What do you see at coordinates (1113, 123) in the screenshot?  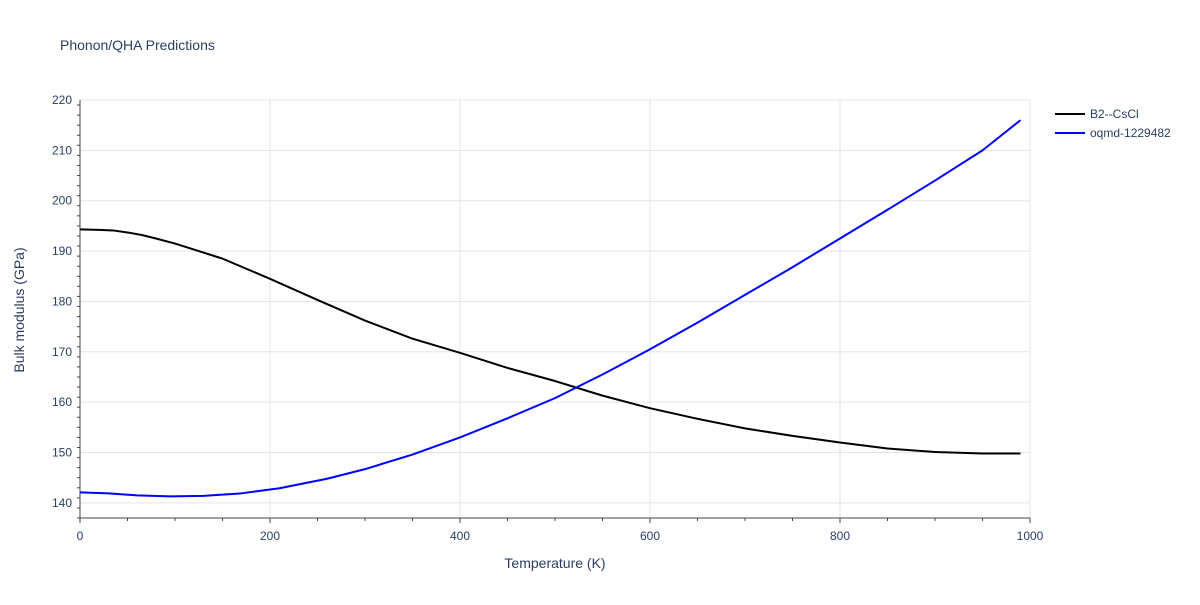 I see `legend: B2--CsCl oqmd-1229482` at bounding box center [1113, 123].